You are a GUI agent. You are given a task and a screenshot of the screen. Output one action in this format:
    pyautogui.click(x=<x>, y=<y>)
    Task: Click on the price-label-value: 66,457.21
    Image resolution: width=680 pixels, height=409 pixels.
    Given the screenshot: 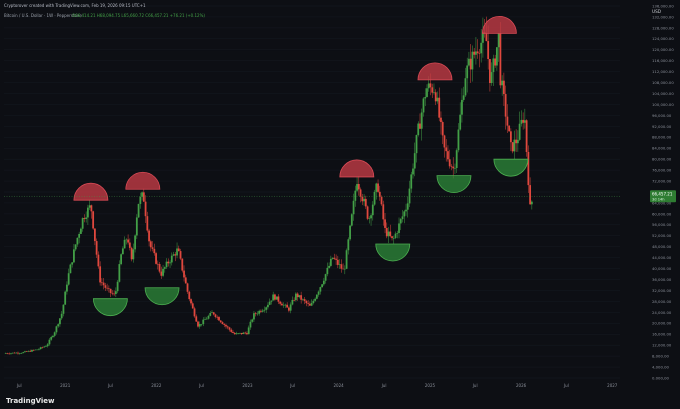 What is the action you would take?
    pyautogui.click(x=662, y=193)
    